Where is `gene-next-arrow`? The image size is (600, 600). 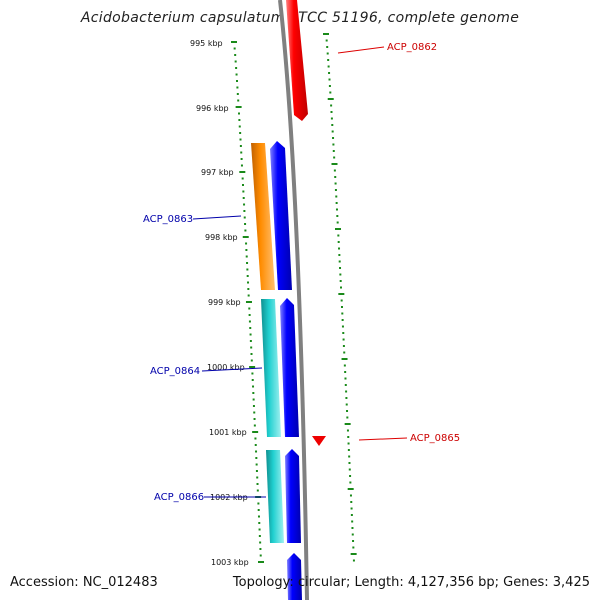
gene-next-arrow is located at coordinates (294, 576).